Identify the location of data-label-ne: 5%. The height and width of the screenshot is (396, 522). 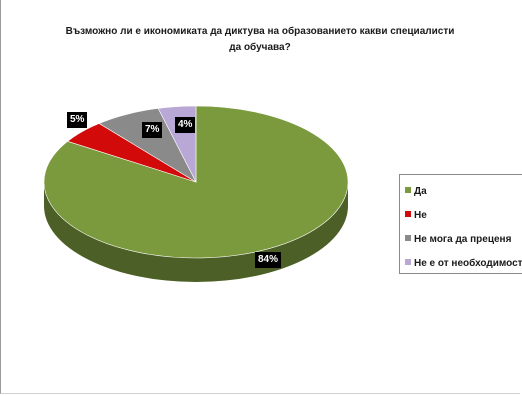
(77, 120).